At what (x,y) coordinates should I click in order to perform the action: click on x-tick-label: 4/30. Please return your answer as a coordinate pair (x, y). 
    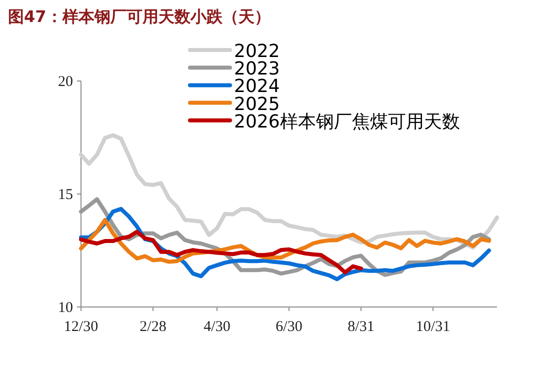
    Looking at the image, I should click on (217, 327).